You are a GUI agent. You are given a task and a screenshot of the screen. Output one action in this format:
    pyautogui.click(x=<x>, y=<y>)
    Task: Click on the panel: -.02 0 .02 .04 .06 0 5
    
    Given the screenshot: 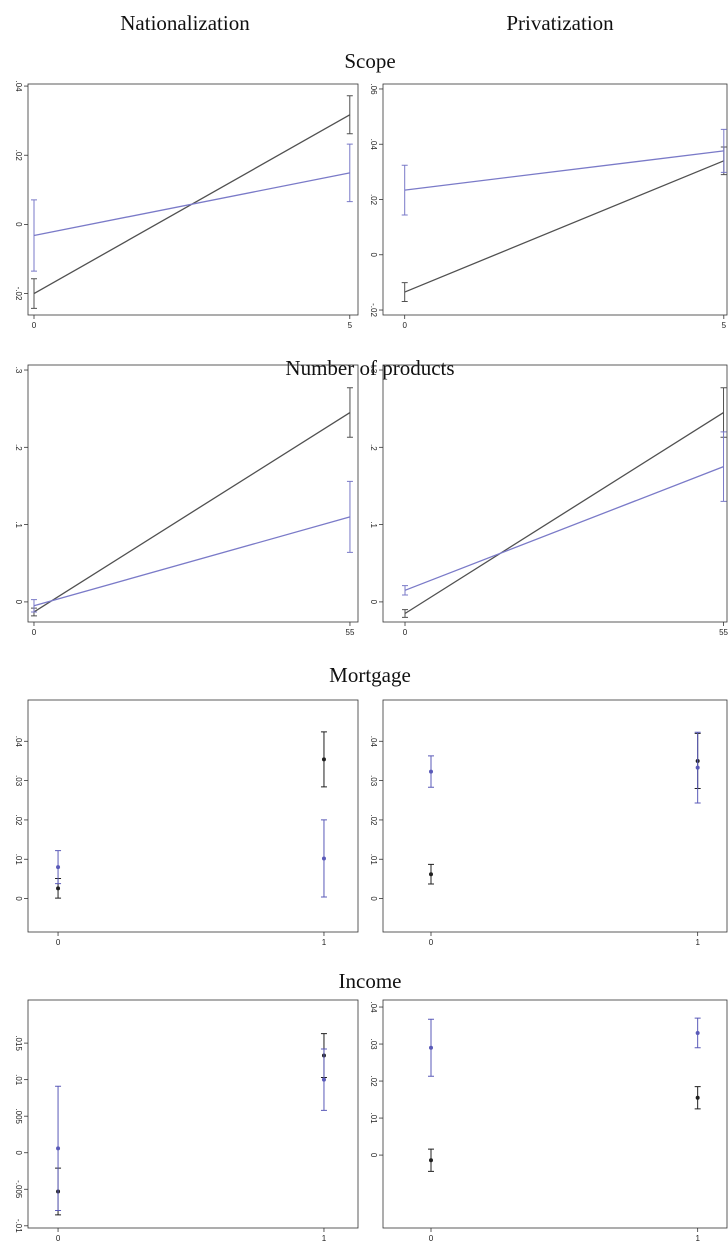 What is the action you would take?
    pyautogui.click(x=548, y=206)
    